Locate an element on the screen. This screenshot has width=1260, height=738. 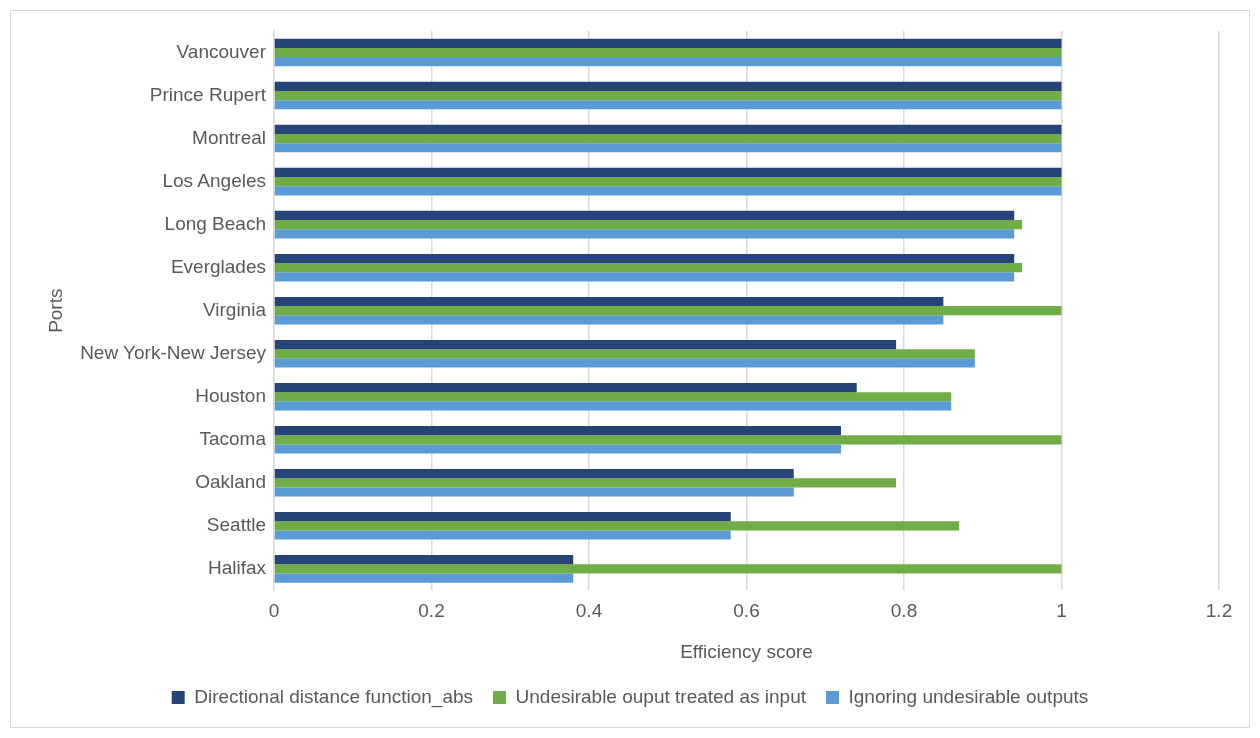
y-tick-label: Tacoma is located at coordinates (233, 439).